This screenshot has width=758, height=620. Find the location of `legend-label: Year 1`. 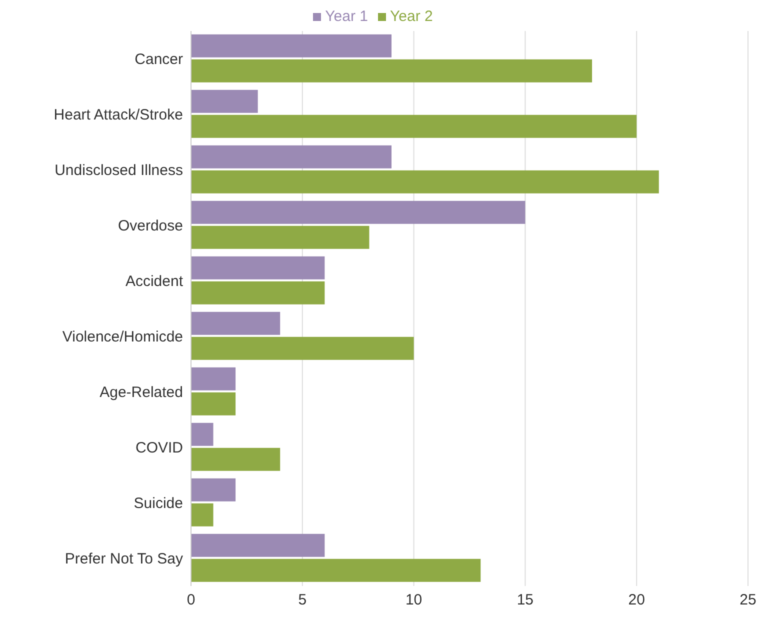

legend-label: Year 1 is located at coordinates (346, 16).